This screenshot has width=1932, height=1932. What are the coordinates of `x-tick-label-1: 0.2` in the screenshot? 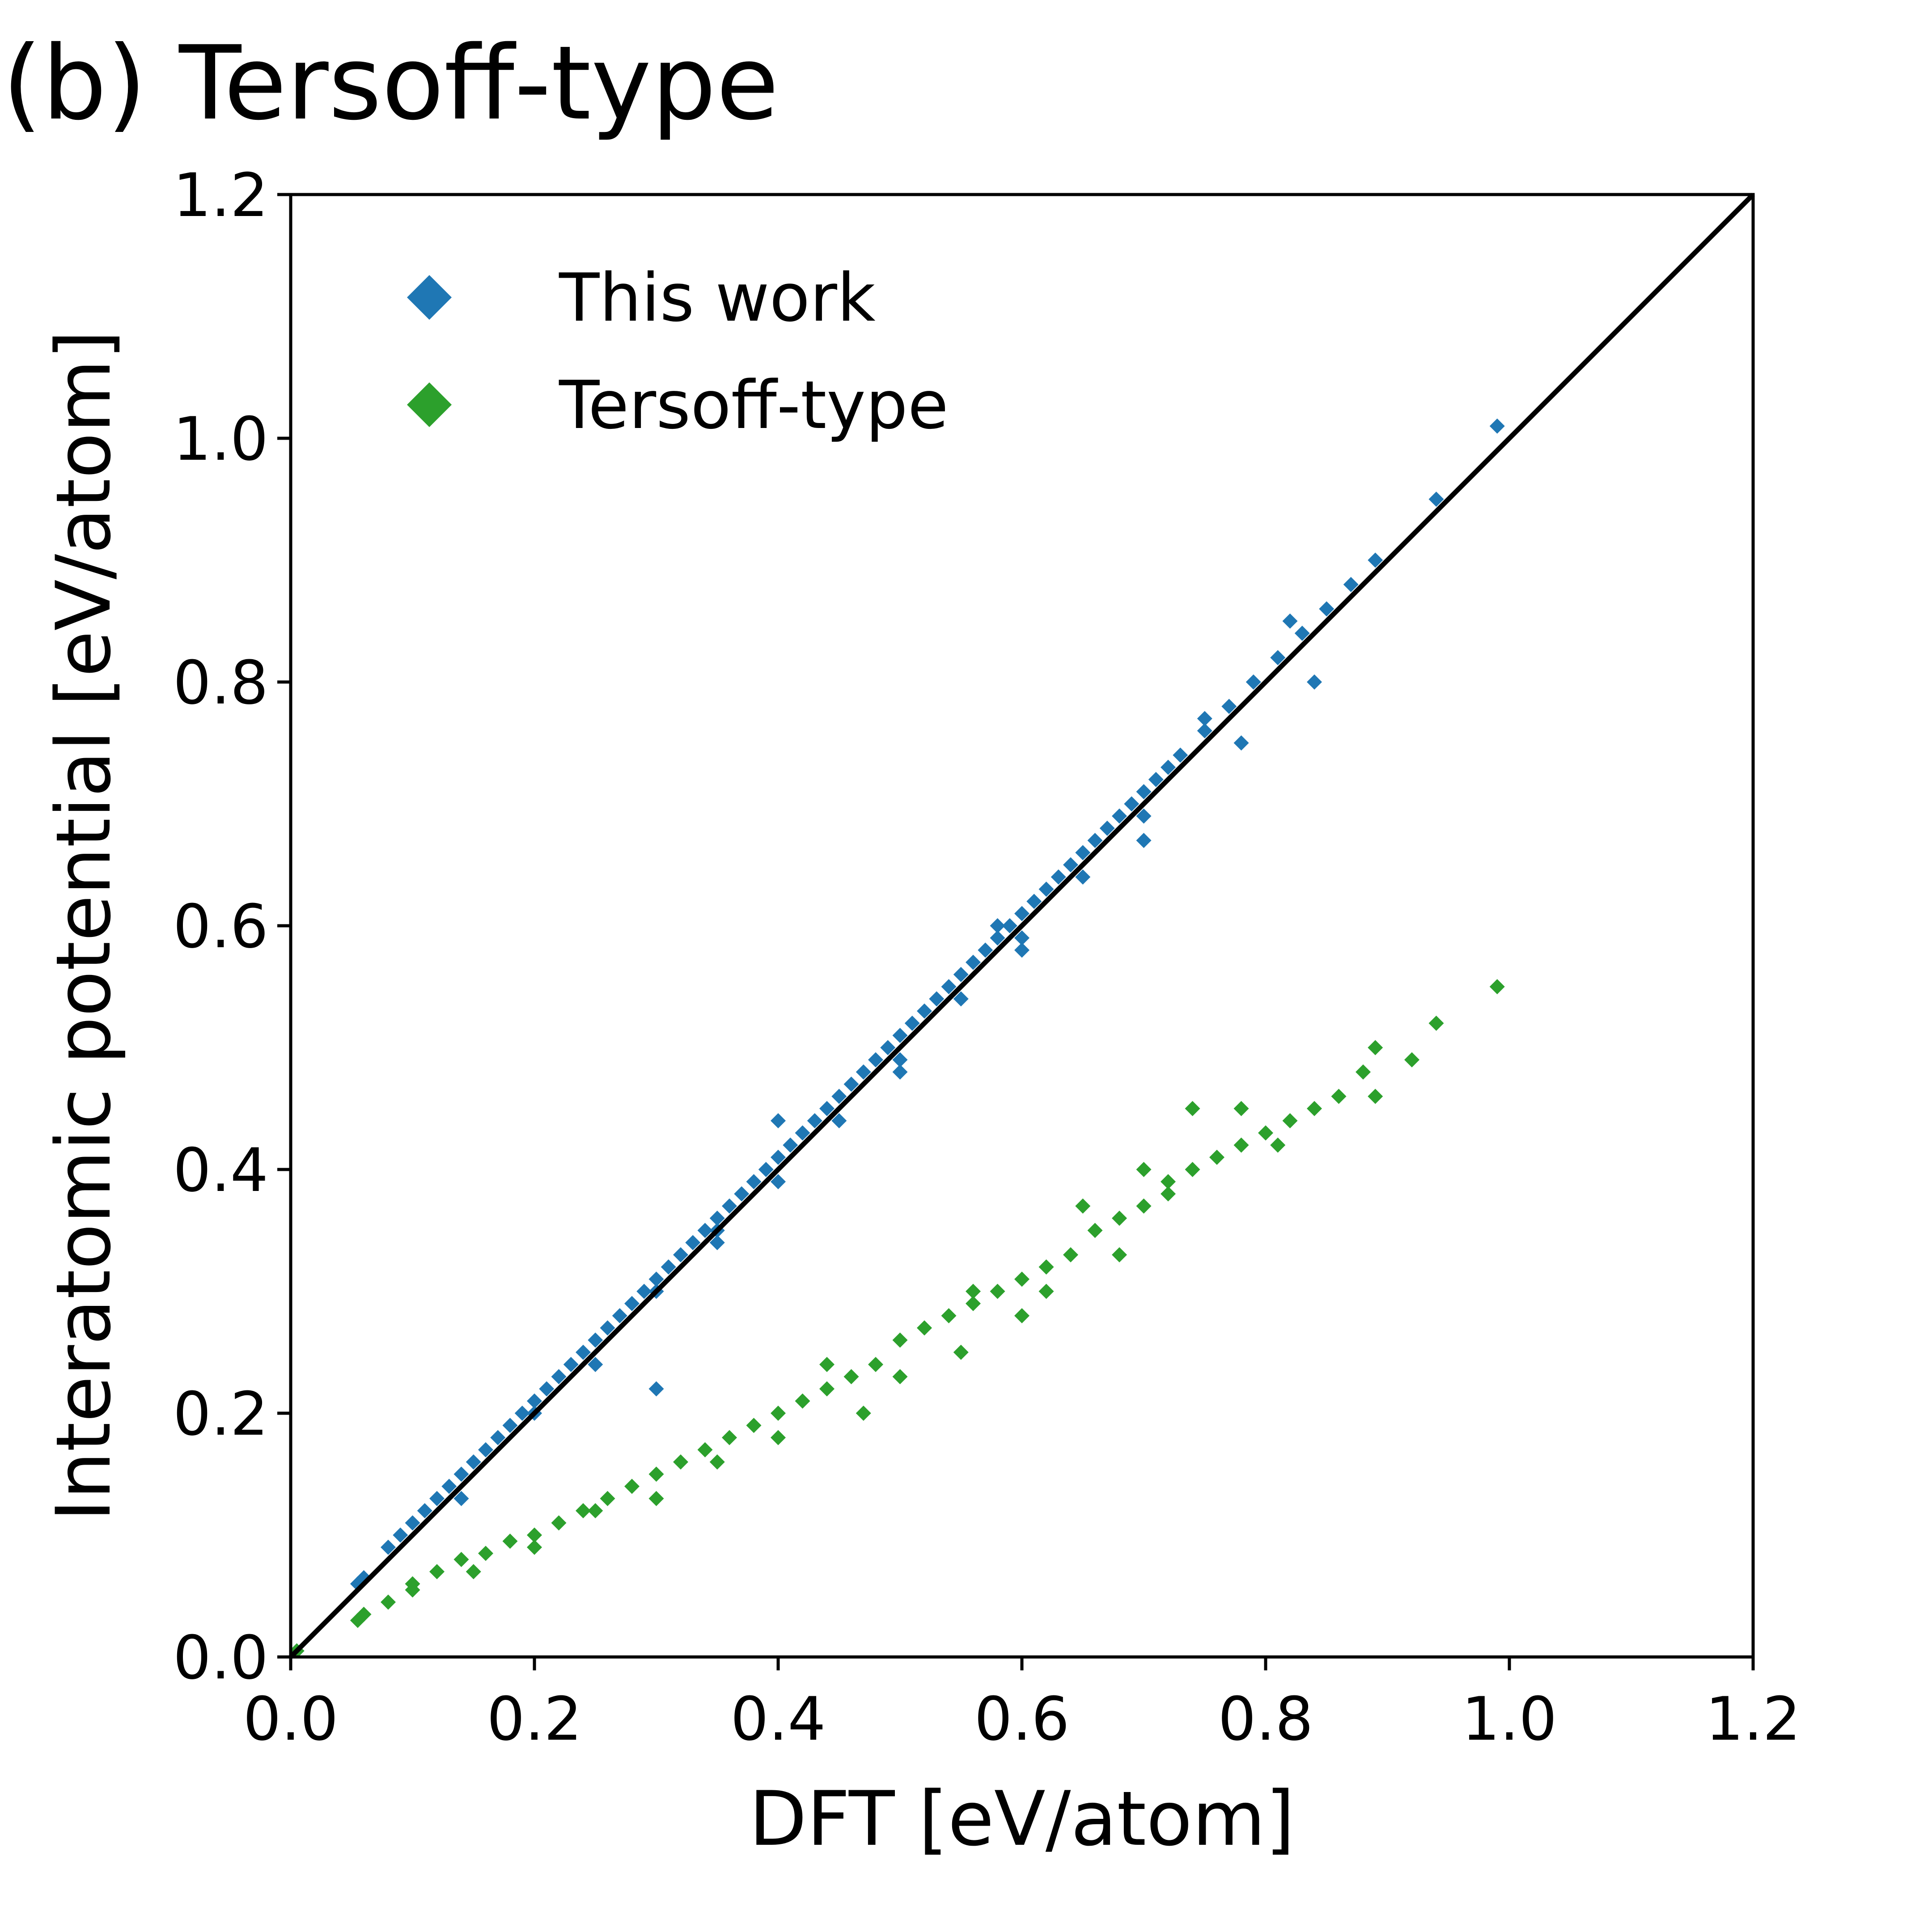 It's located at (534, 1719).